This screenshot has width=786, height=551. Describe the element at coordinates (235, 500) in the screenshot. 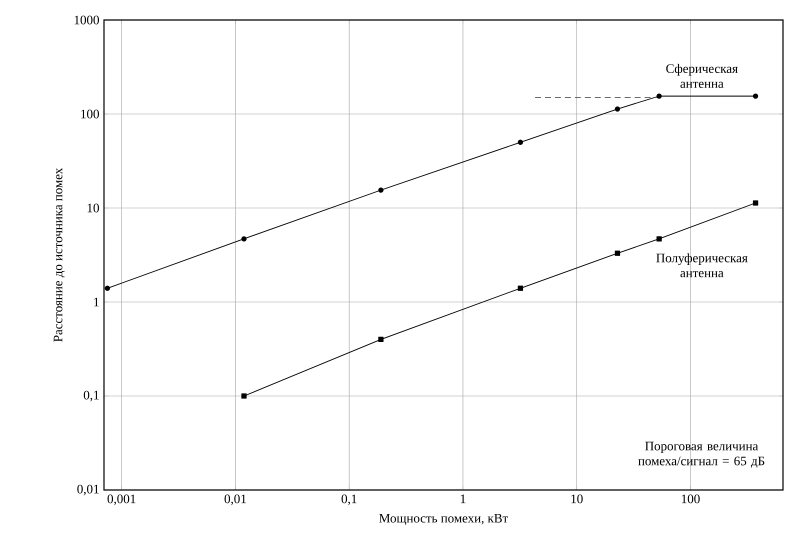

I see `x-tick-label: 0,01` at that location.